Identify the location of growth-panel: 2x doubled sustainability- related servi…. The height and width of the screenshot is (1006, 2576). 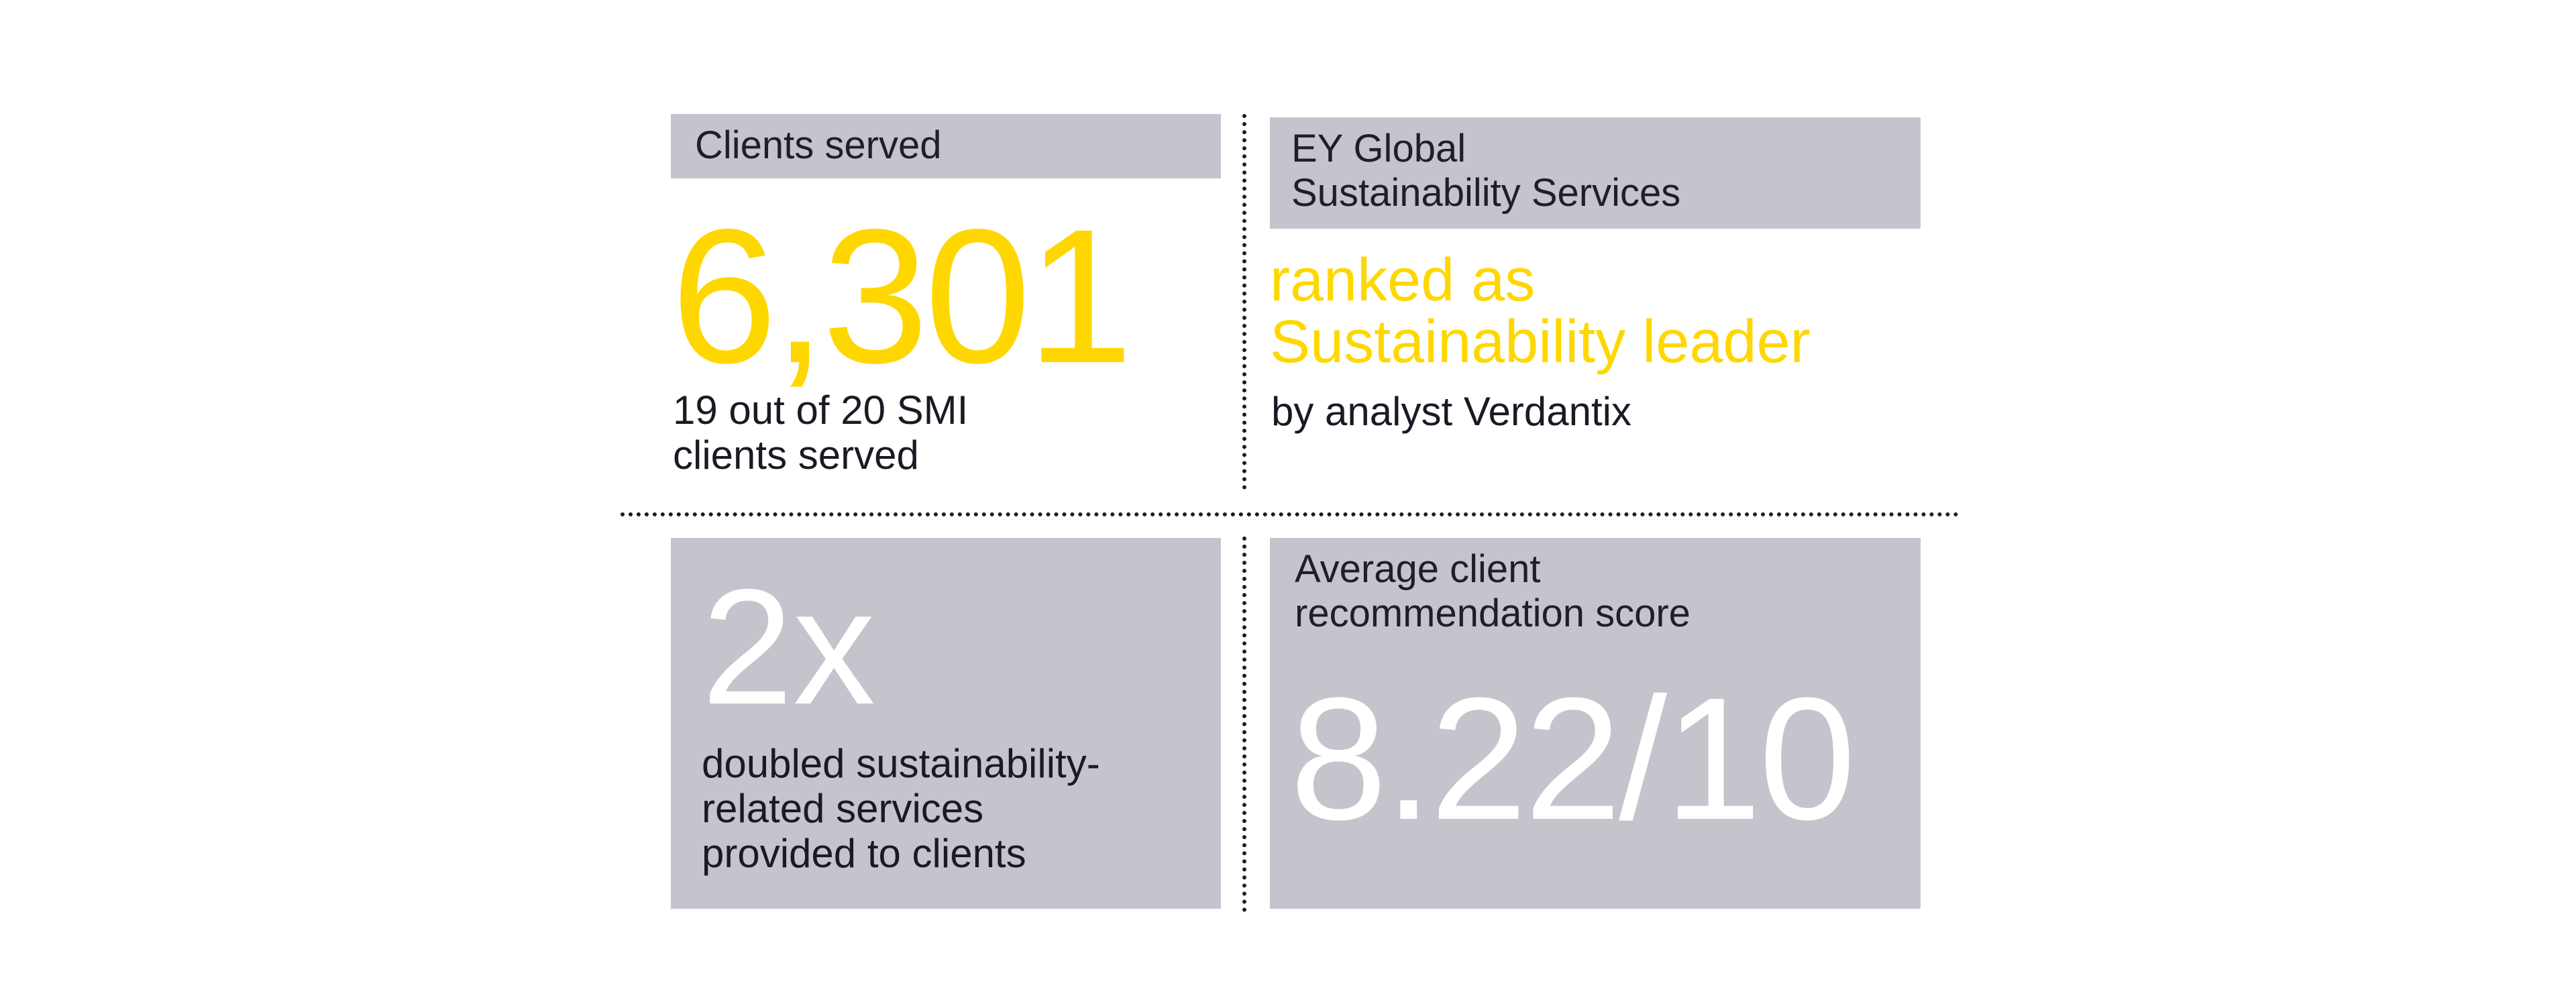
(946, 723).